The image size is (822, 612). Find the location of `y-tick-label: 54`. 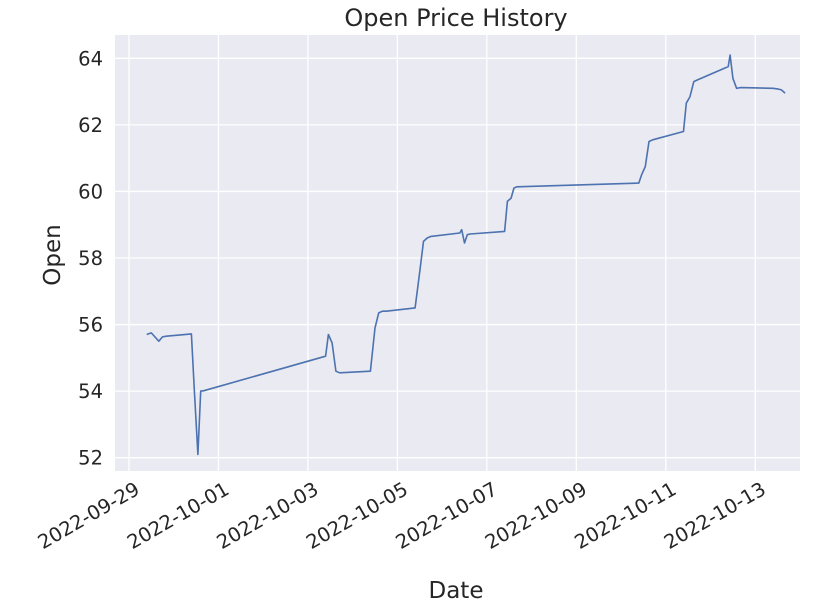

y-tick-label: 54 is located at coordinates (90, 391).